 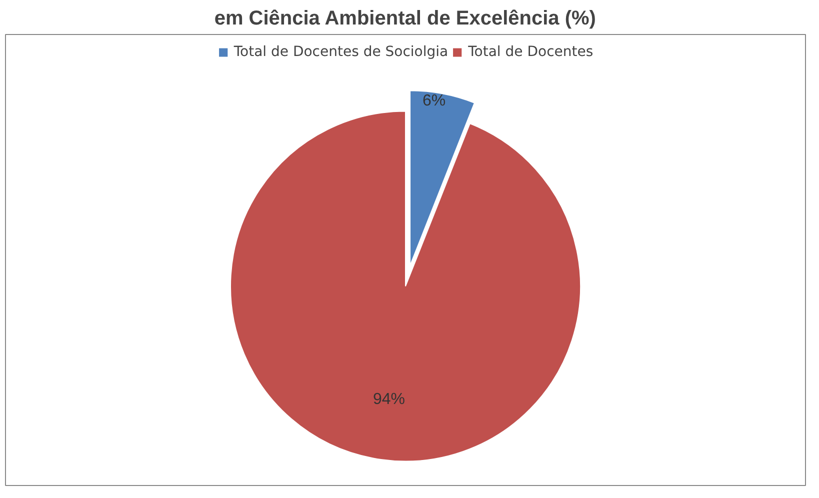 What do you see at coordinates (434, 101) in the screenshot?
I see `data-label: 6%` at bounding box center [434, 101].